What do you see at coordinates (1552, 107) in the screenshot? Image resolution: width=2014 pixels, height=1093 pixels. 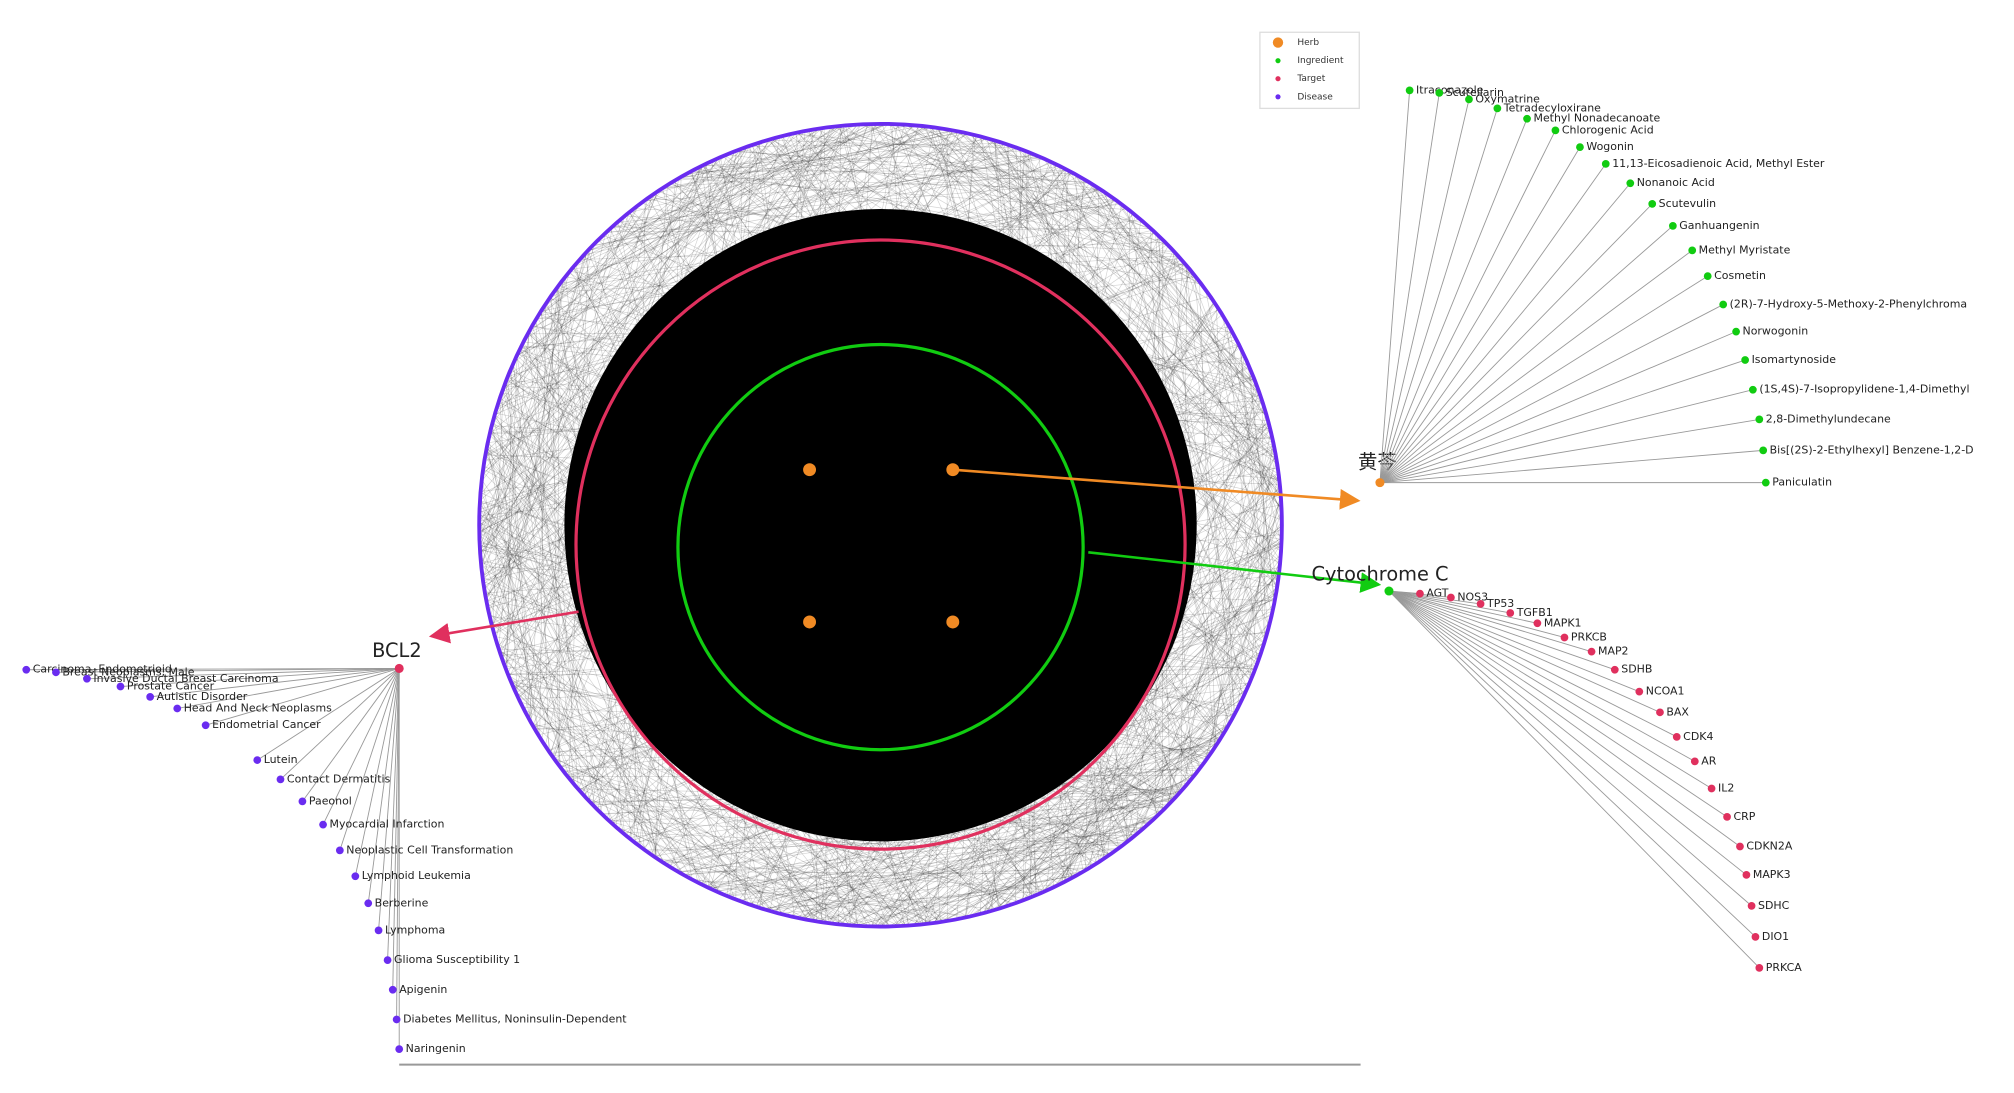 I see `node-label: Tetradecyloxirane` at bounding box center [1552, 107].